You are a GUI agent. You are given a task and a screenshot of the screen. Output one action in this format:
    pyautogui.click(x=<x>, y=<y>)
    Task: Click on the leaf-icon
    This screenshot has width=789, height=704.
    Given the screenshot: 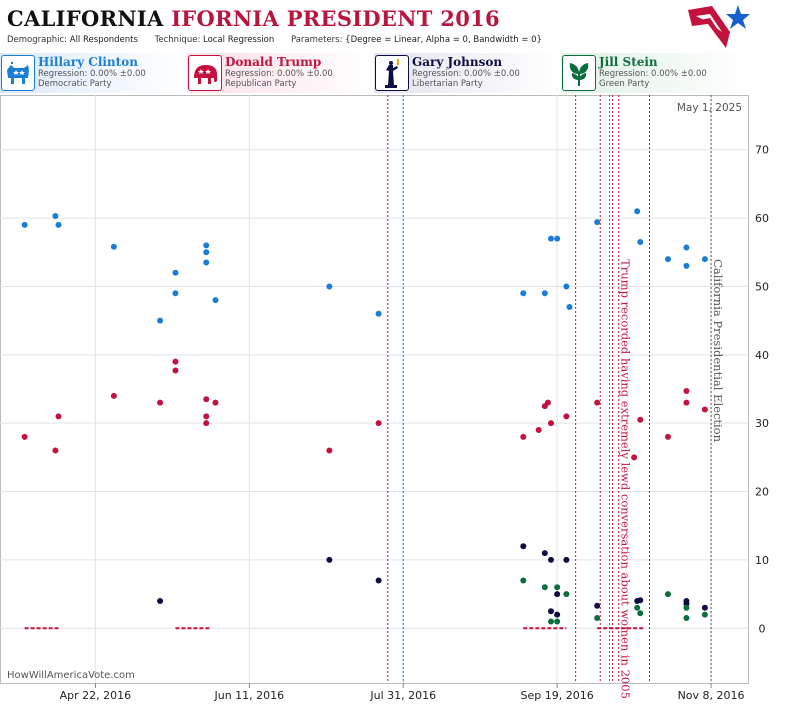 What is the action you would take?
    pyautogui.click(x=579, y=73)
    